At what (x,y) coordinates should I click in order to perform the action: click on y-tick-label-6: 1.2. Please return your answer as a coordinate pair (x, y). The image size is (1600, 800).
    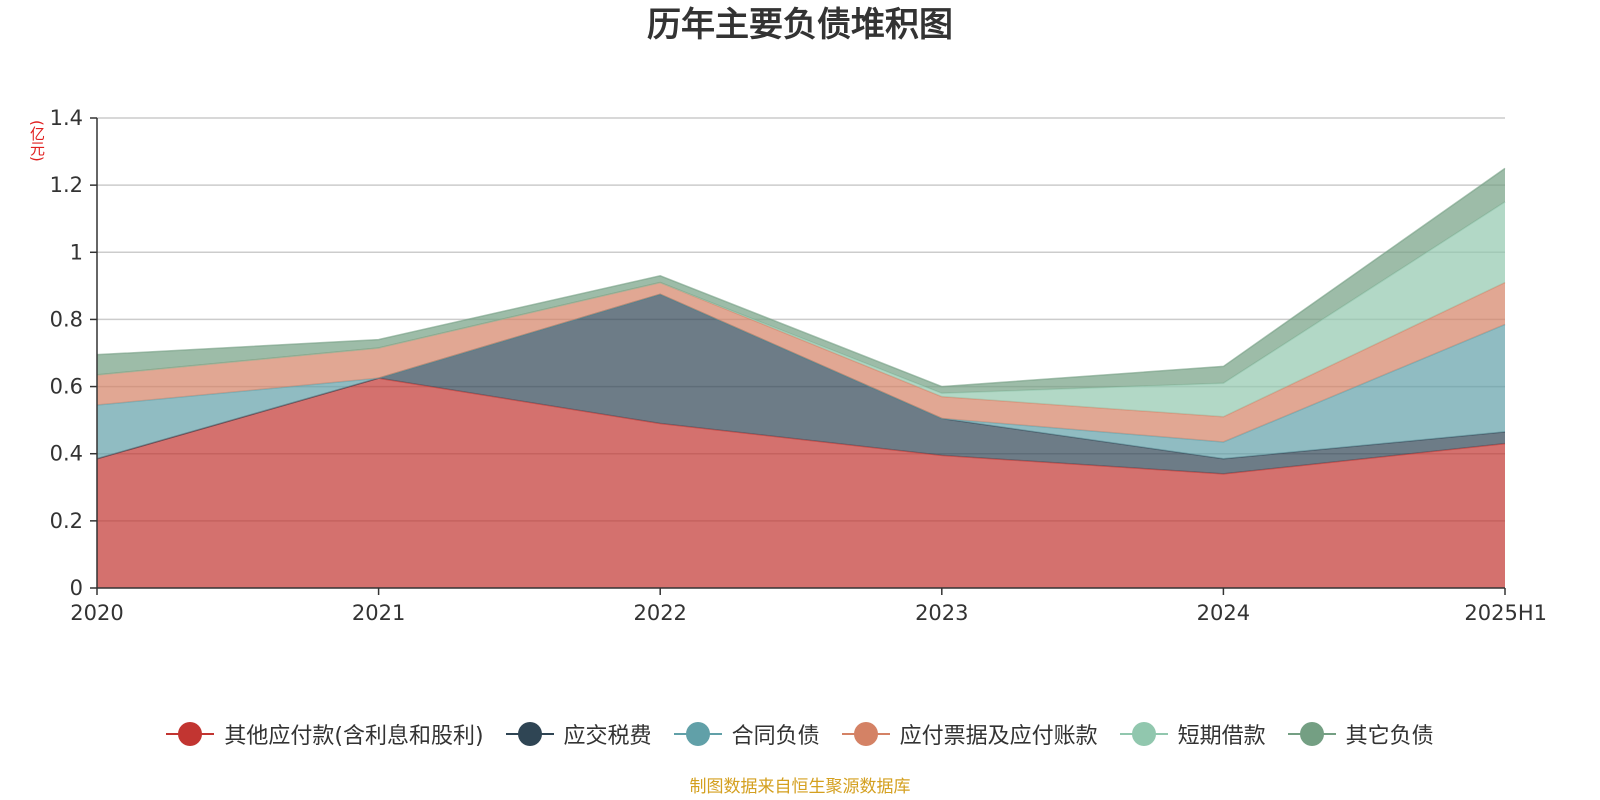
    Looking at the image, I should click on (66, 185).